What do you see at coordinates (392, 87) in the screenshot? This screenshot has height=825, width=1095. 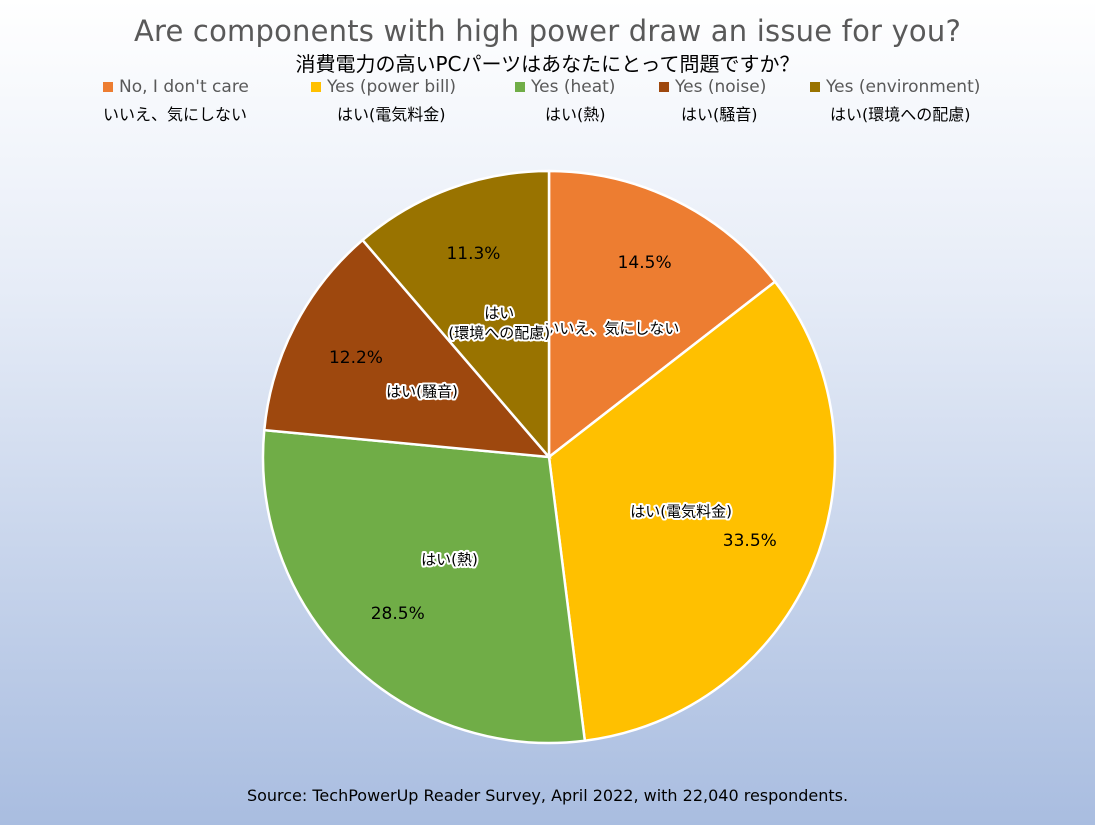 I see `legend-label: Yes (power bill)` at bounding box center [392, 87].